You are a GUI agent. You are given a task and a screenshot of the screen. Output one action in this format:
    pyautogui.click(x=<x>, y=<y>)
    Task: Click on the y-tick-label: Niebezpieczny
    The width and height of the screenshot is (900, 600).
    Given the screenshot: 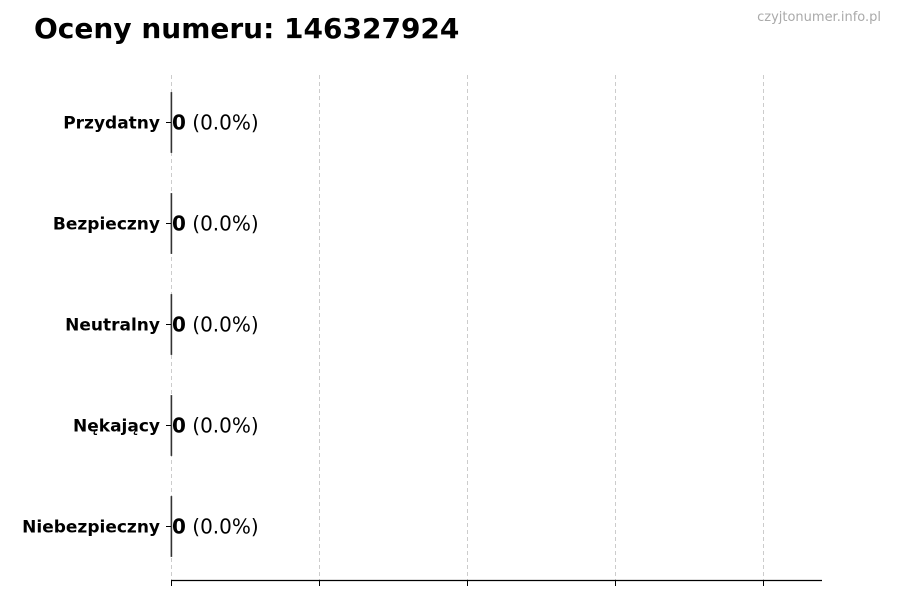 What is the action you would take?
    pyautogui.click(x=91, y=528)
    